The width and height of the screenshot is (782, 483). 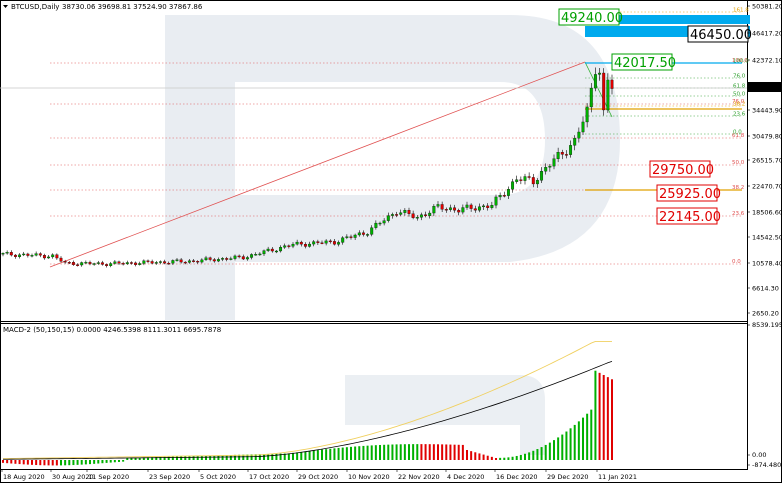 I want to click on target-bar, so click(x=667, y=31).